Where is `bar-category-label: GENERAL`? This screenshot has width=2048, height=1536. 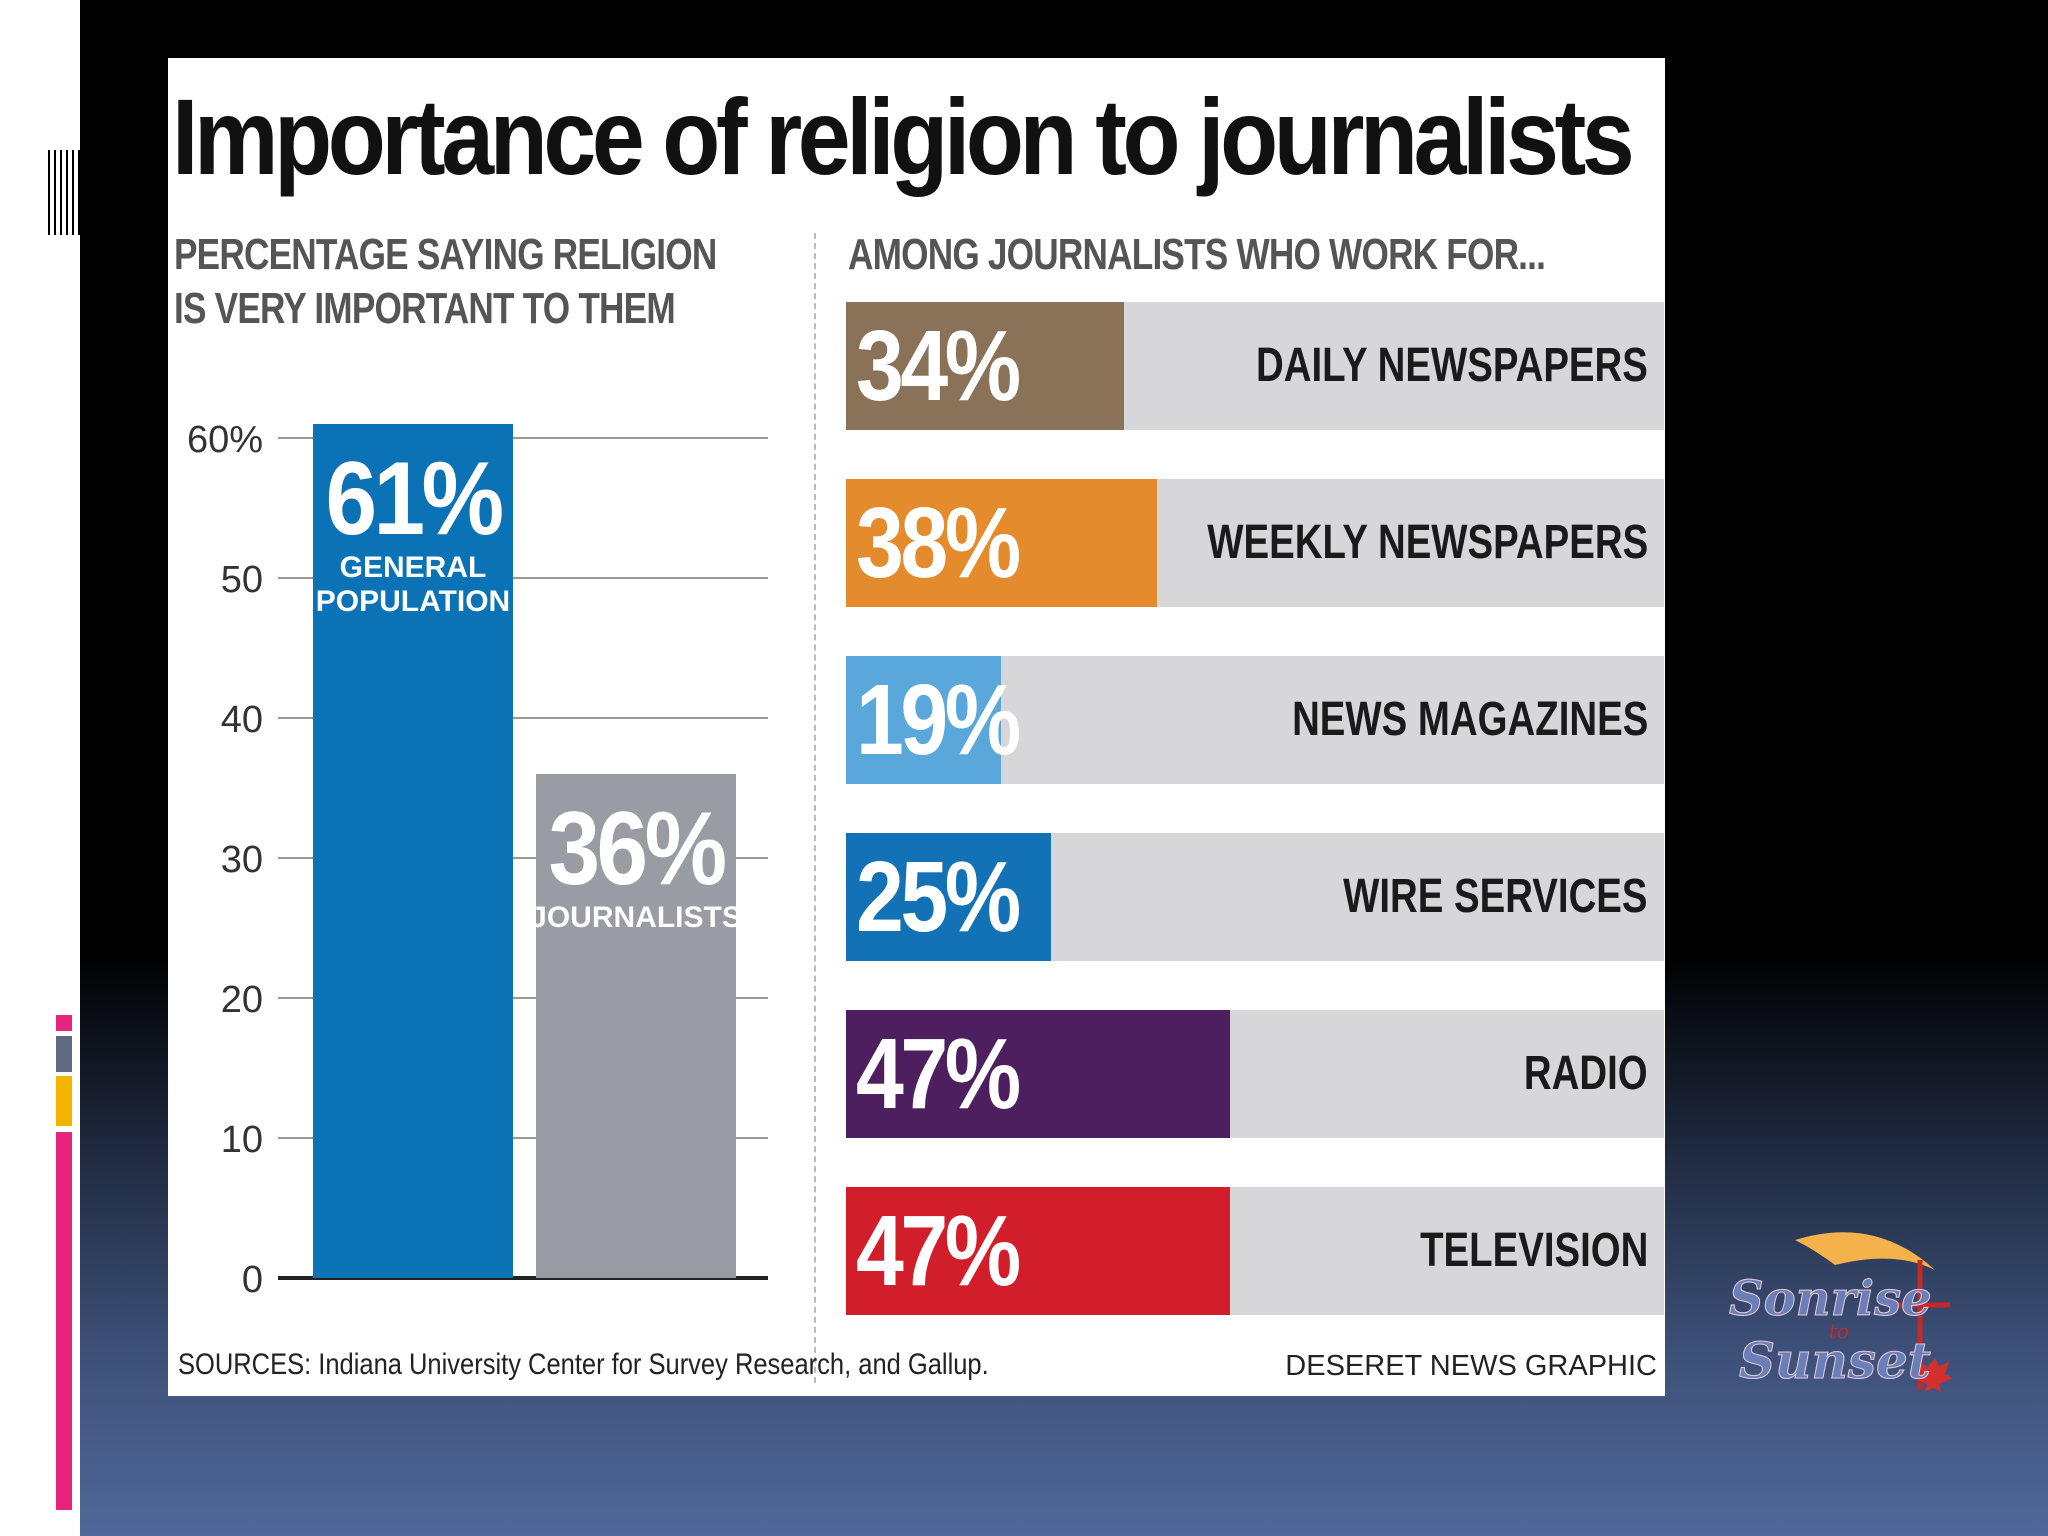
bar-category-label: GENERAL is located at coordinates (413, 567).